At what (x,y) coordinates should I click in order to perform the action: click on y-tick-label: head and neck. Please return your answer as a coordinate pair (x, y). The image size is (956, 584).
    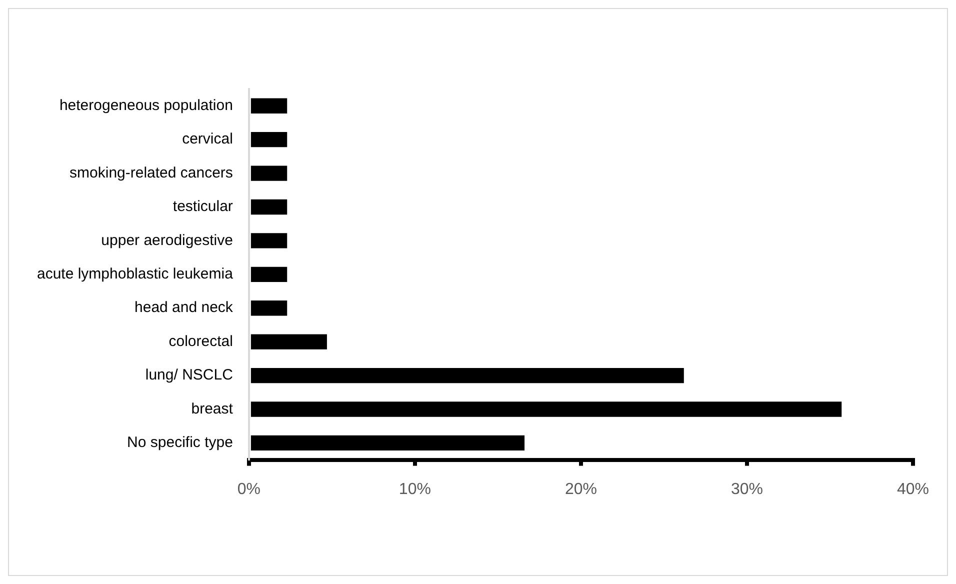
    Looking at the image, I should click on (184, 307).